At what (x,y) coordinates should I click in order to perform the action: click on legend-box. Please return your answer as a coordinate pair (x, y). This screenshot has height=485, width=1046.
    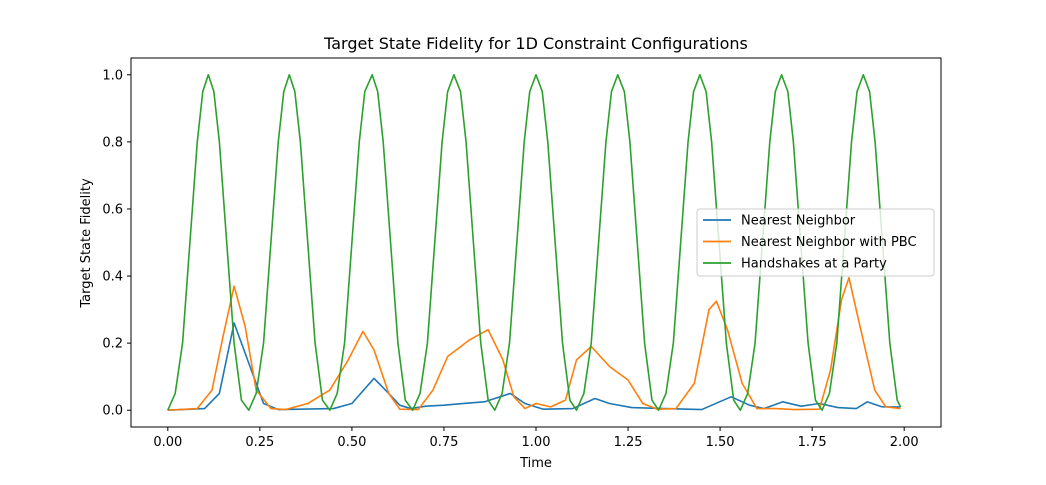
    Looking at the image, I should click on (815, 242).